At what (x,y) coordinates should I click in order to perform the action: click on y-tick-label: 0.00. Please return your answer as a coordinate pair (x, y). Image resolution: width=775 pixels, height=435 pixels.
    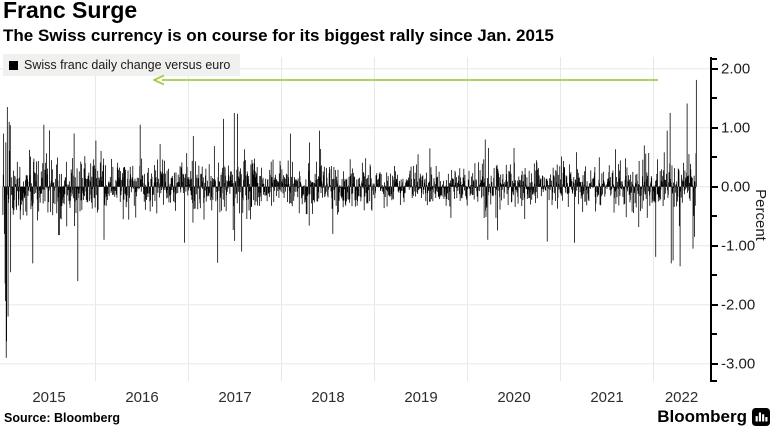
    Looking at the image, I should click on (736, 187).